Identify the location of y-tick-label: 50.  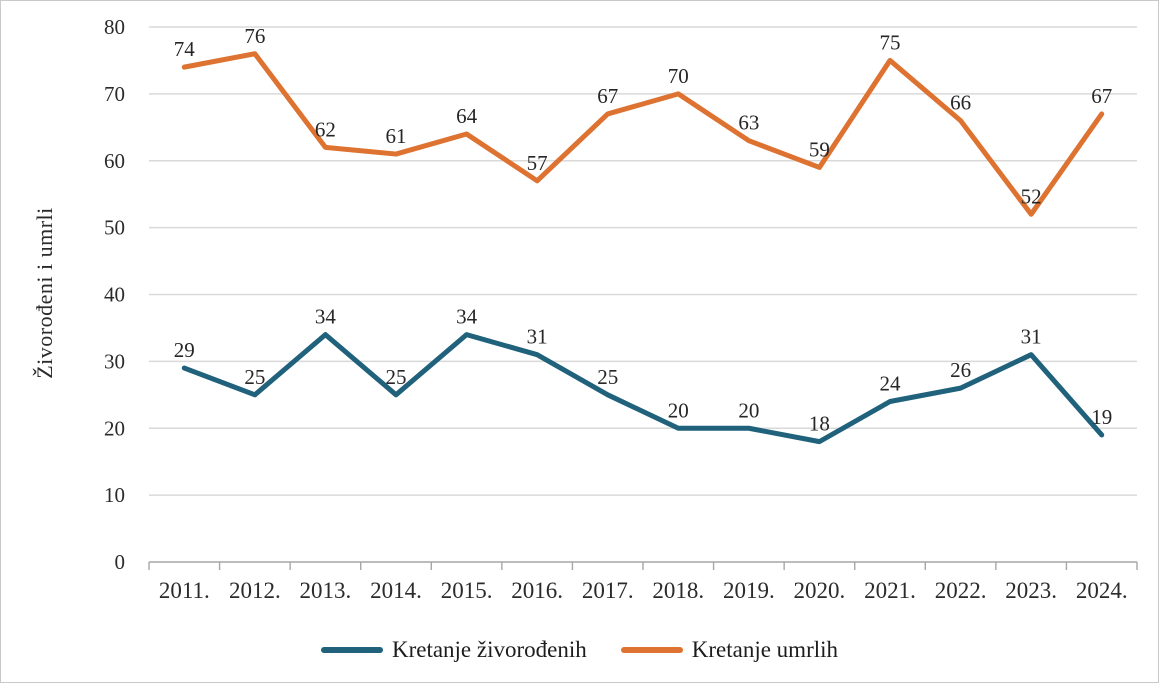
(114, 228).